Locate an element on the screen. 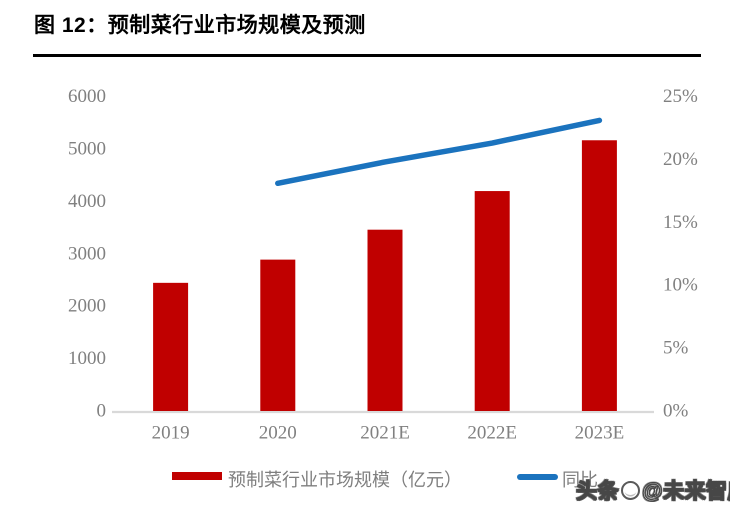  left-axis-tick-6000: 6000 is located at coordinates (87, 96).